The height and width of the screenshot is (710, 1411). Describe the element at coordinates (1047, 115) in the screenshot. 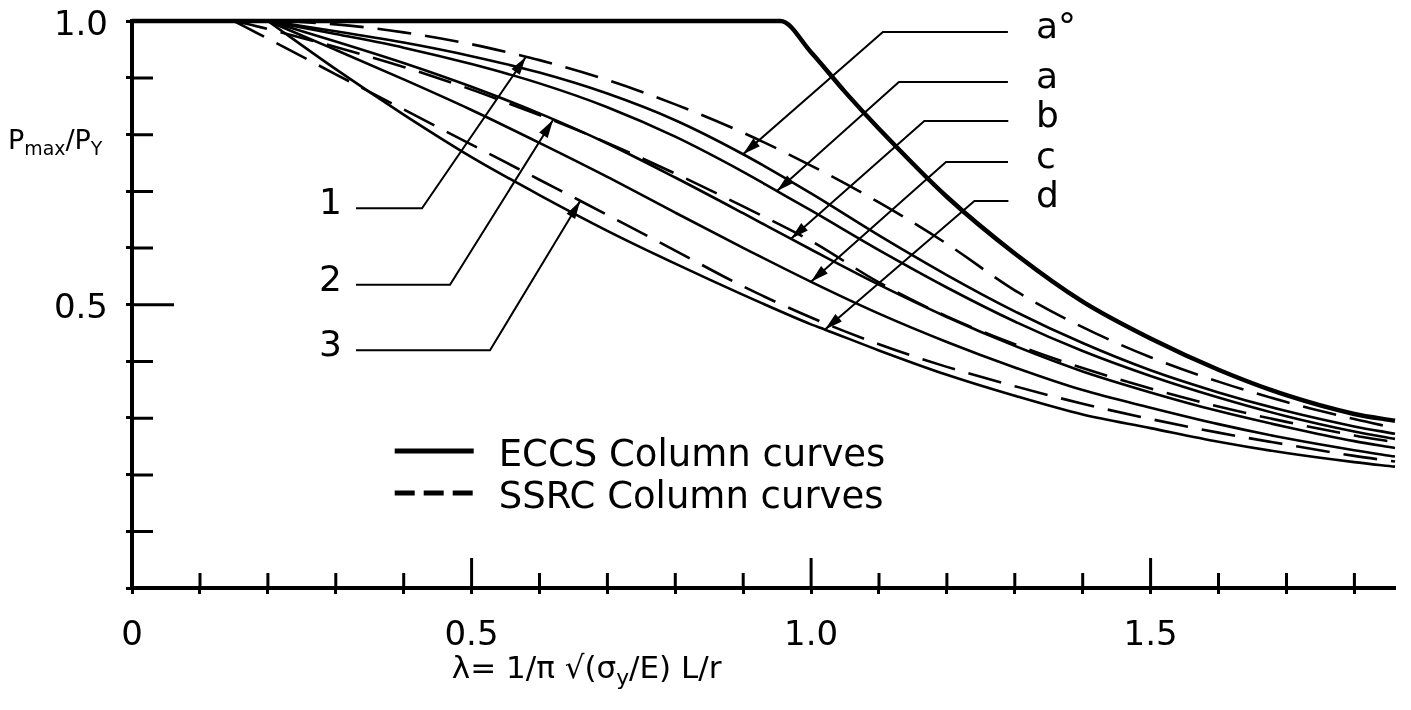

I see `annotation: b` at that location.